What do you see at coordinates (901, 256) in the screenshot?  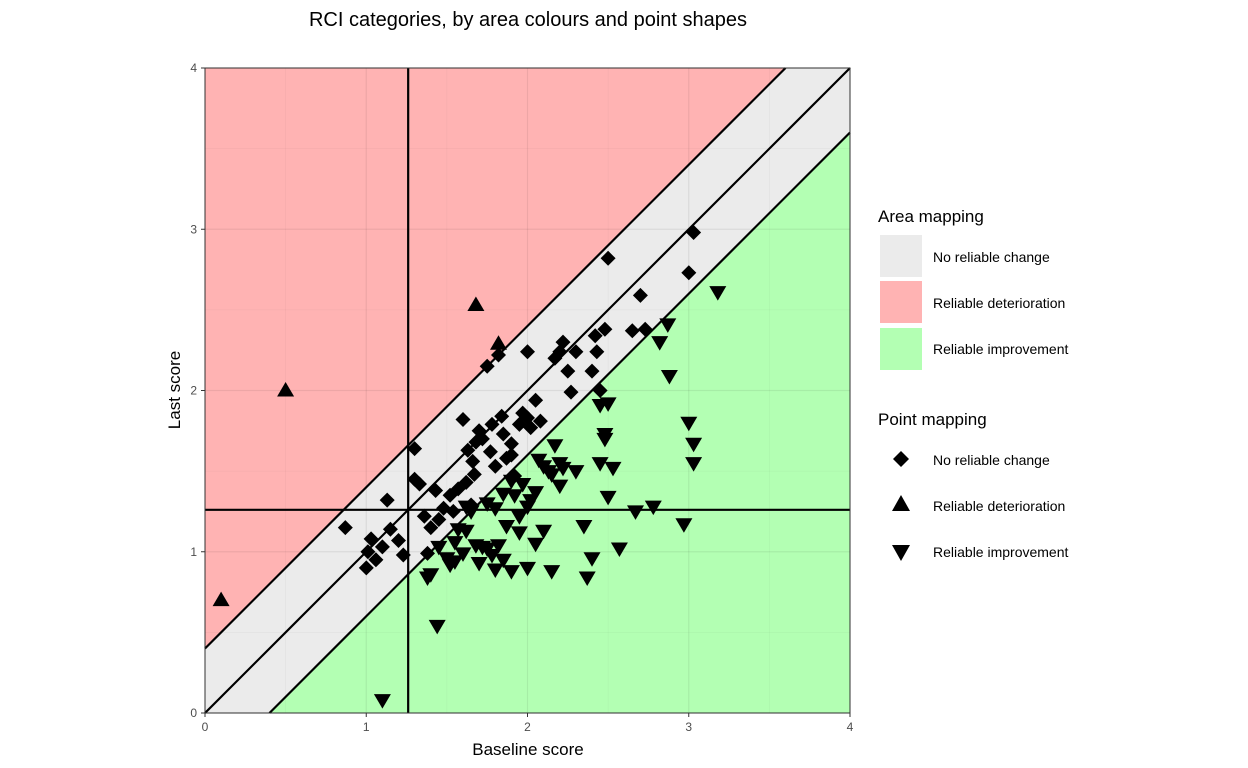 I see `legend-area-key-no-change` at bounding box center [901, 256].